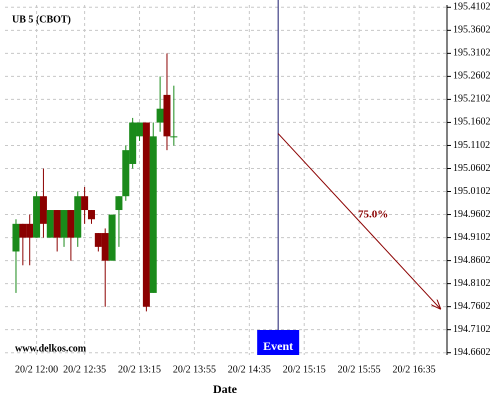 The height and width of the screenshot is (400, 500). I want to click on x-tick-label: 20/2 15:55, so click(359, 369).